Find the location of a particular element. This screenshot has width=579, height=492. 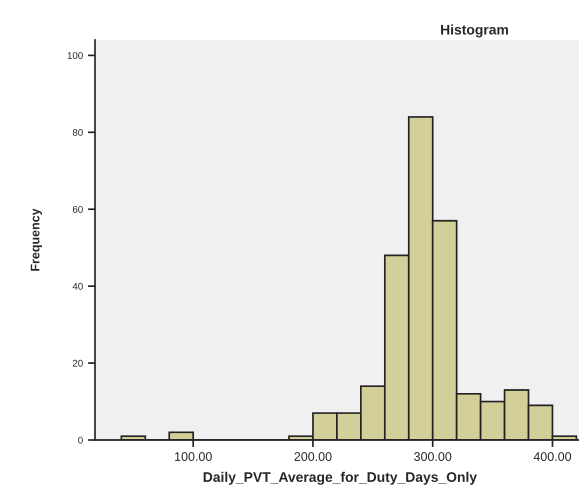

chart-title: Histogram is located at coordinates (474, 31).